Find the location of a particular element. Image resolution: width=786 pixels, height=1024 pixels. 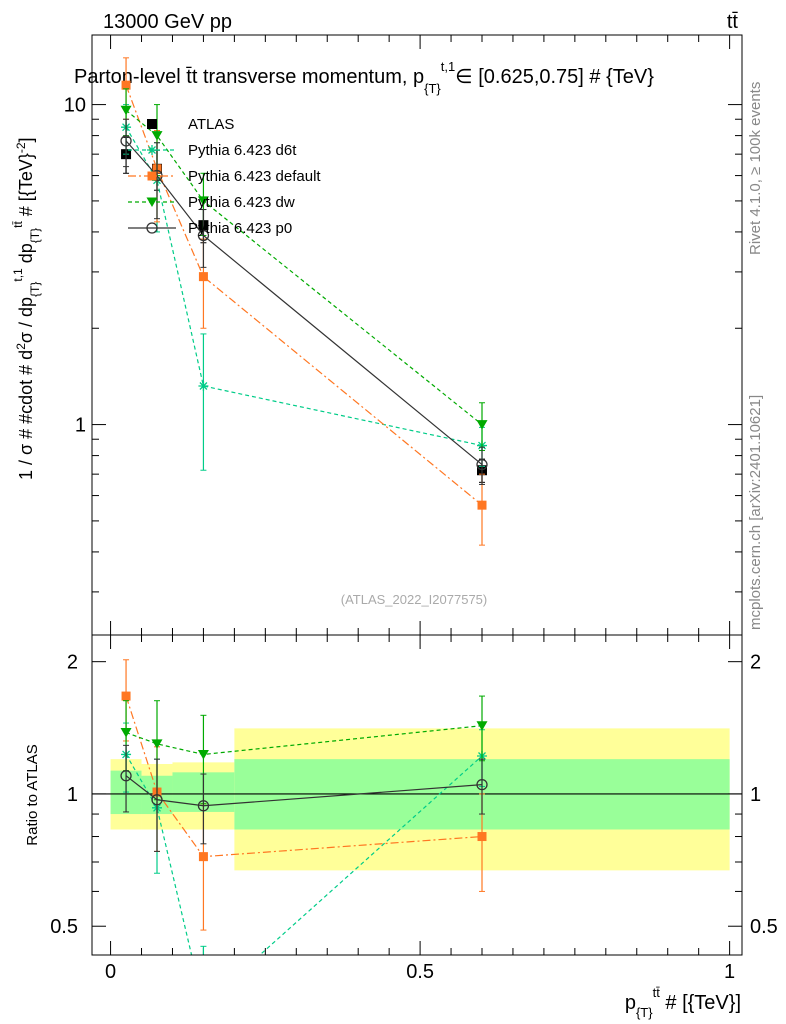

ratio-ytick-label-right: 1 is located at coordinates (755, 795).